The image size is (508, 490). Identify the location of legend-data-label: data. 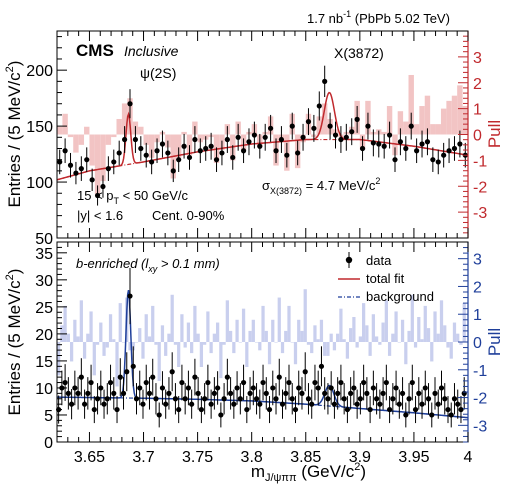
(379, 260).